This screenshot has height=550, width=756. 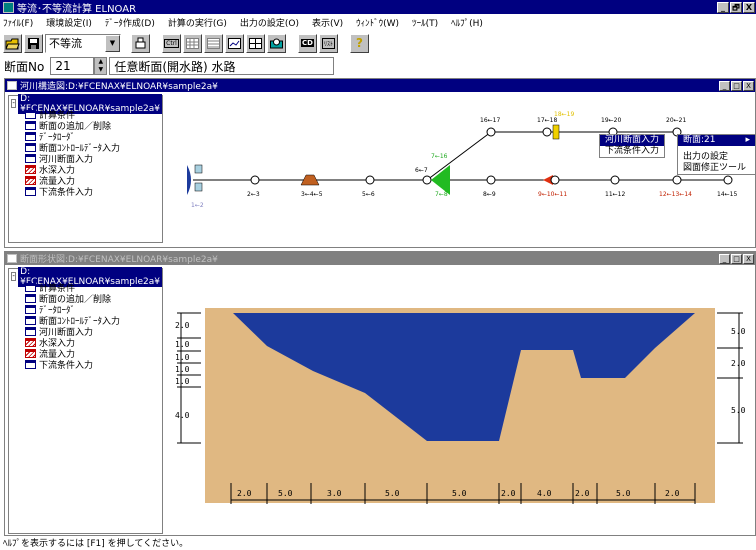 I want to click on gate-yellow, so click(x=556, y=132).